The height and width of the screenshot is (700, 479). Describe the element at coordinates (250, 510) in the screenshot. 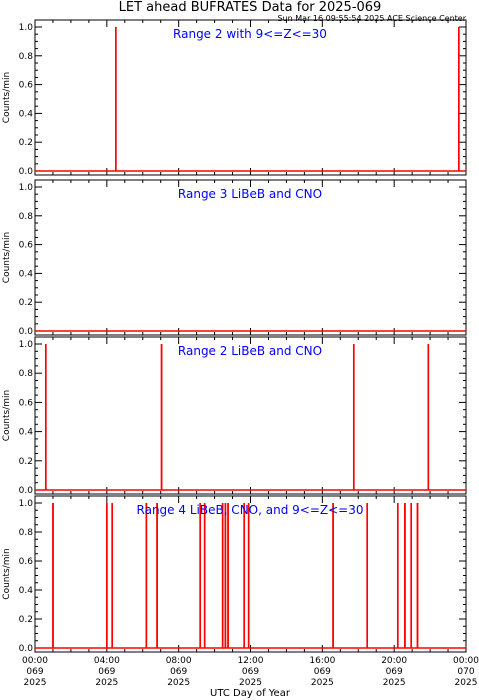

I see `panel-title: Range 4 LiBeB, CNO, and 9<=Z<=30` at that location.